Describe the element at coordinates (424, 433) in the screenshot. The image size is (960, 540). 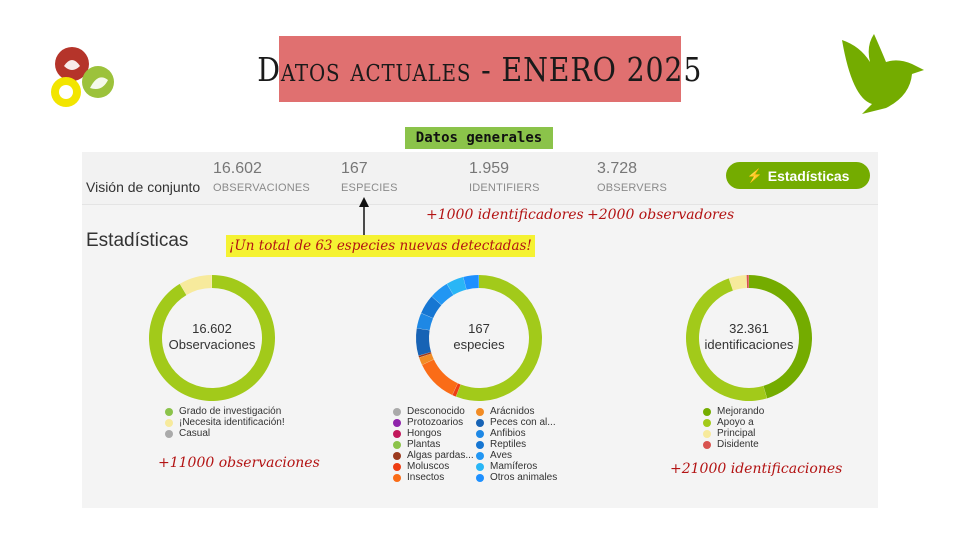
I see `legend-label: Hongos` at that location.